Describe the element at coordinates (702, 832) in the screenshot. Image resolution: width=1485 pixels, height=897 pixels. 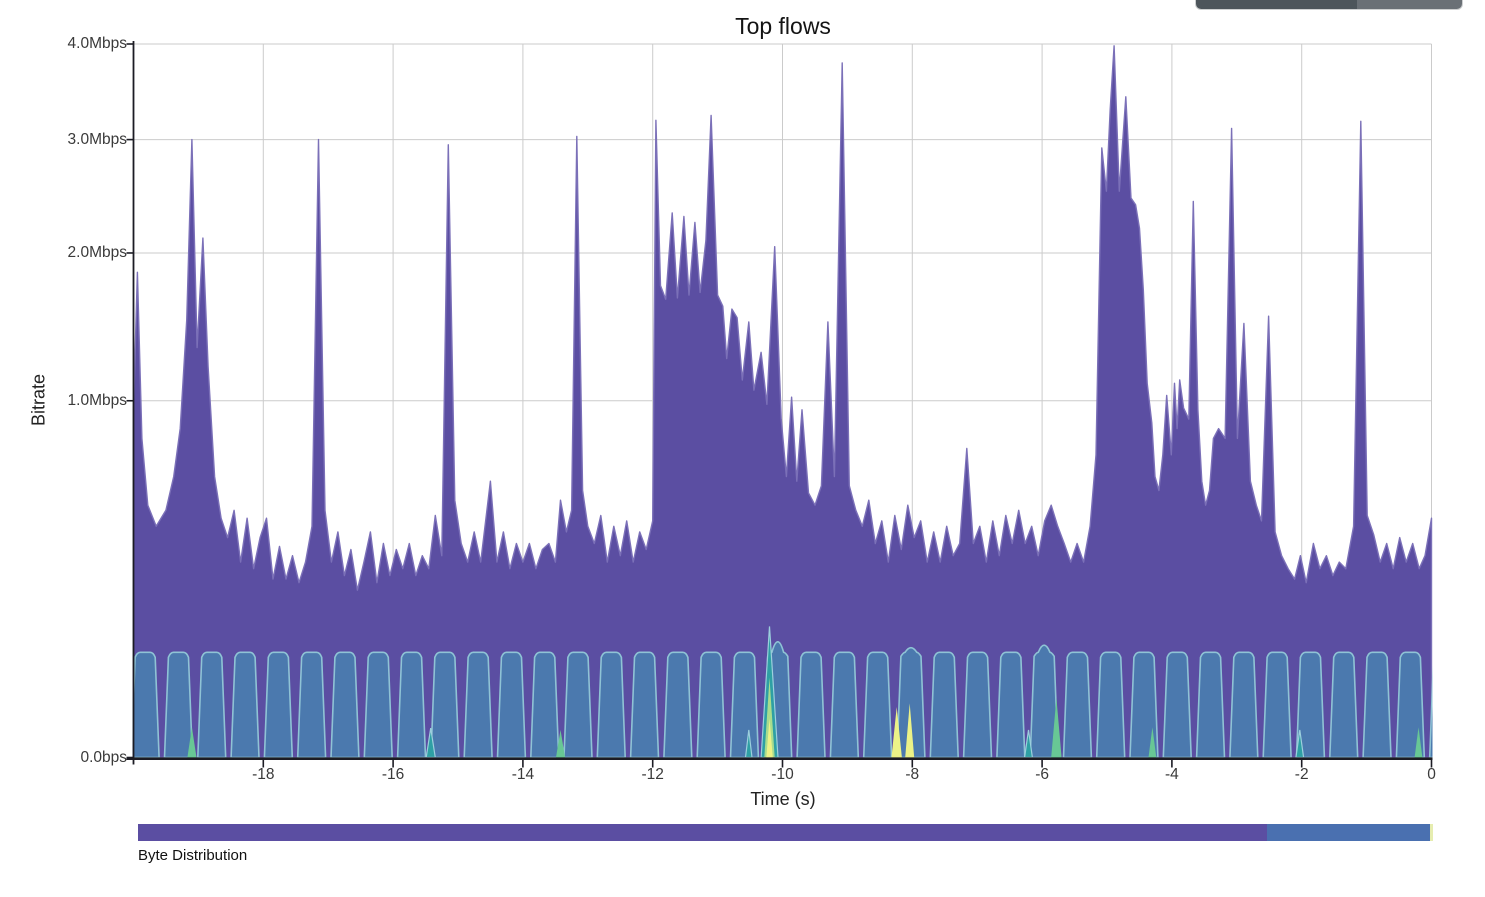
I see `byte-distribution-segment-purple` at that location.